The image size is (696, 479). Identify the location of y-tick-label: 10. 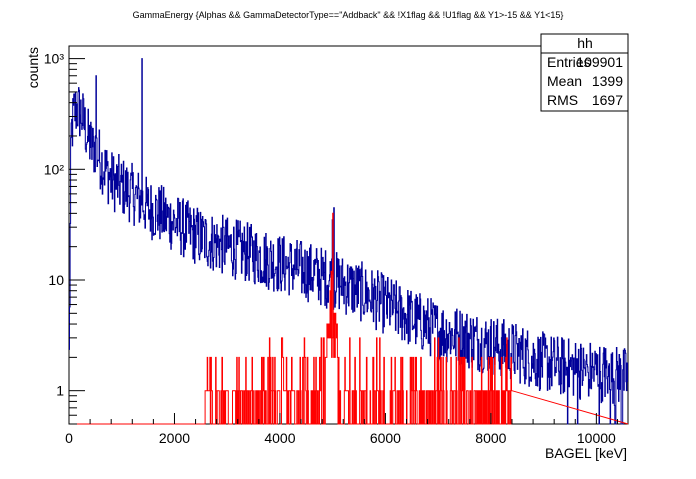
(56, 280).